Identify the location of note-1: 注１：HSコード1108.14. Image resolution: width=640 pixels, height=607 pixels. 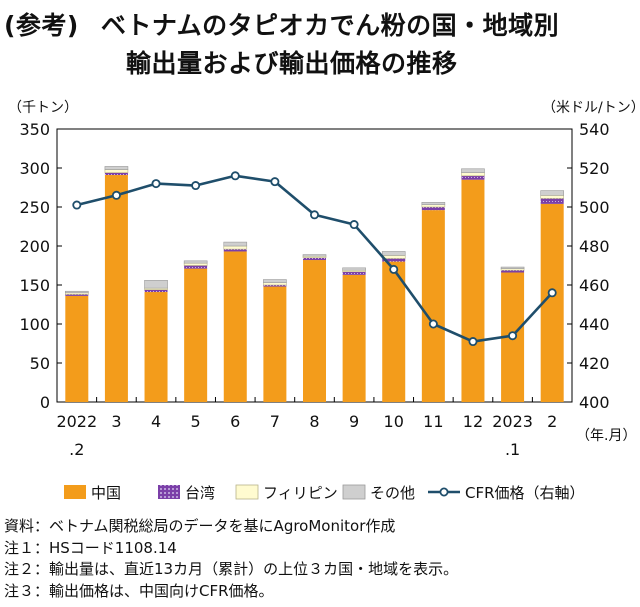
(90, 547).